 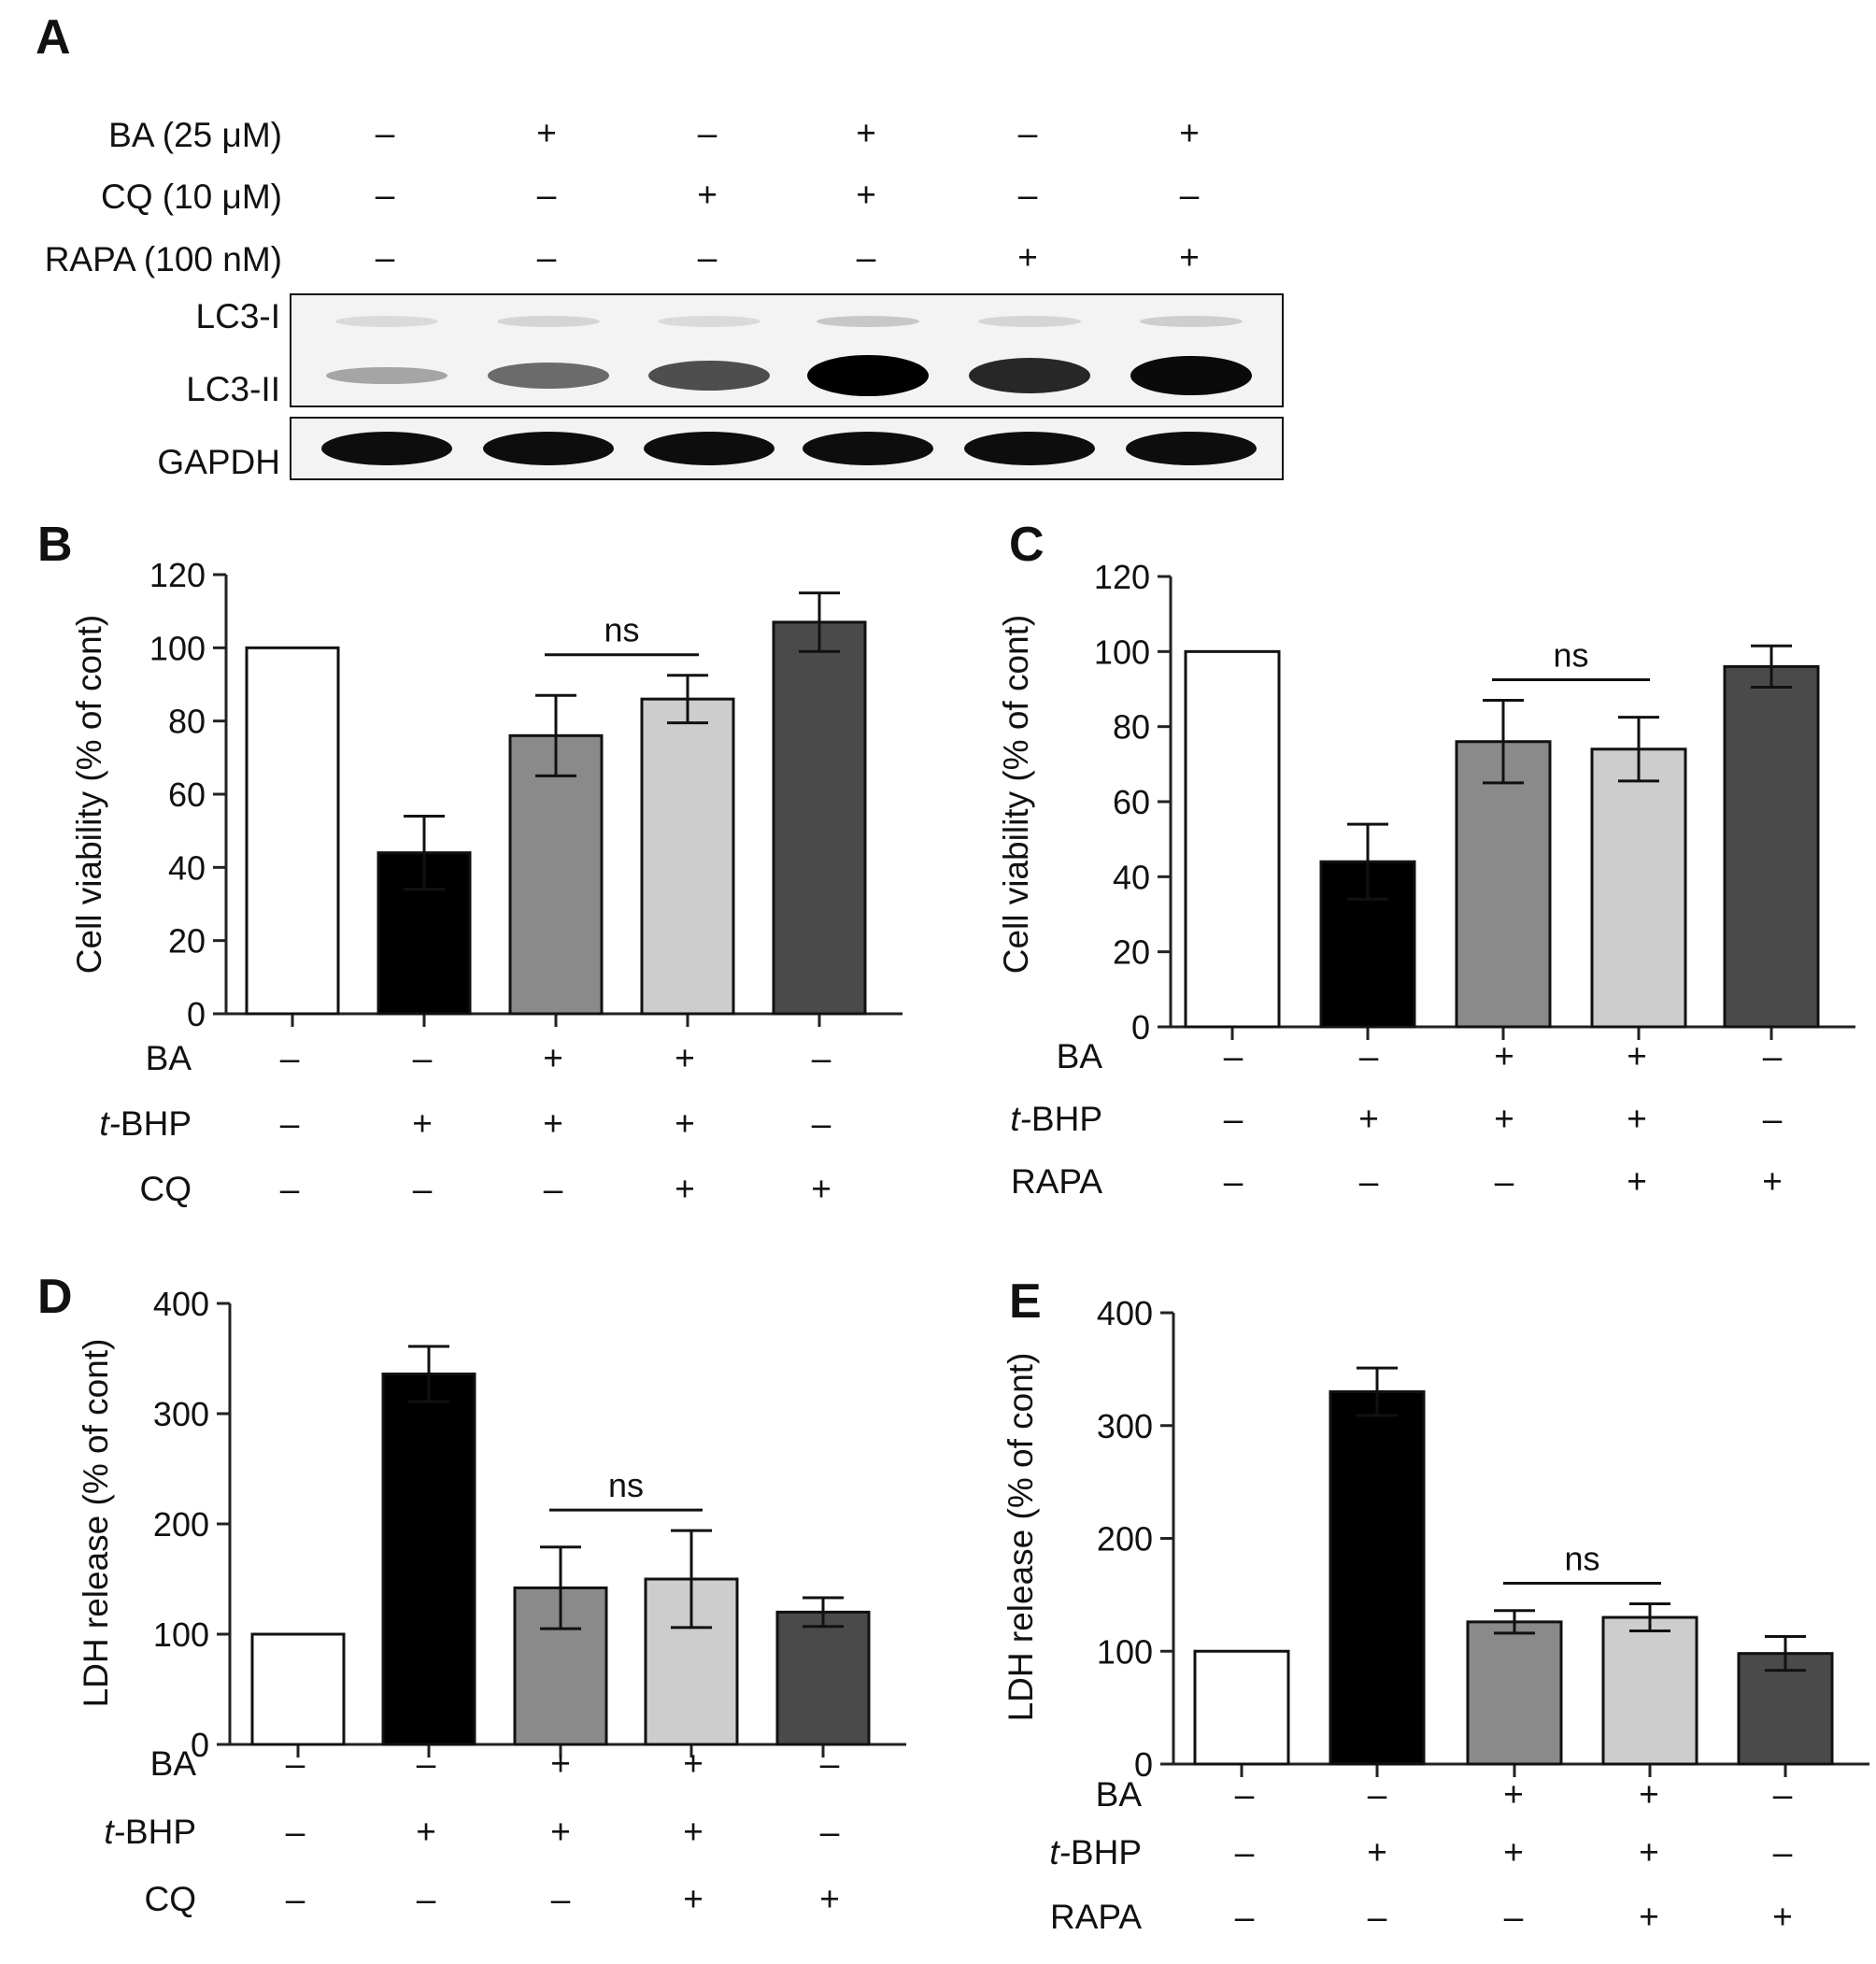 I want to click on panel-letter-b: B, so click(x=55, y=545).